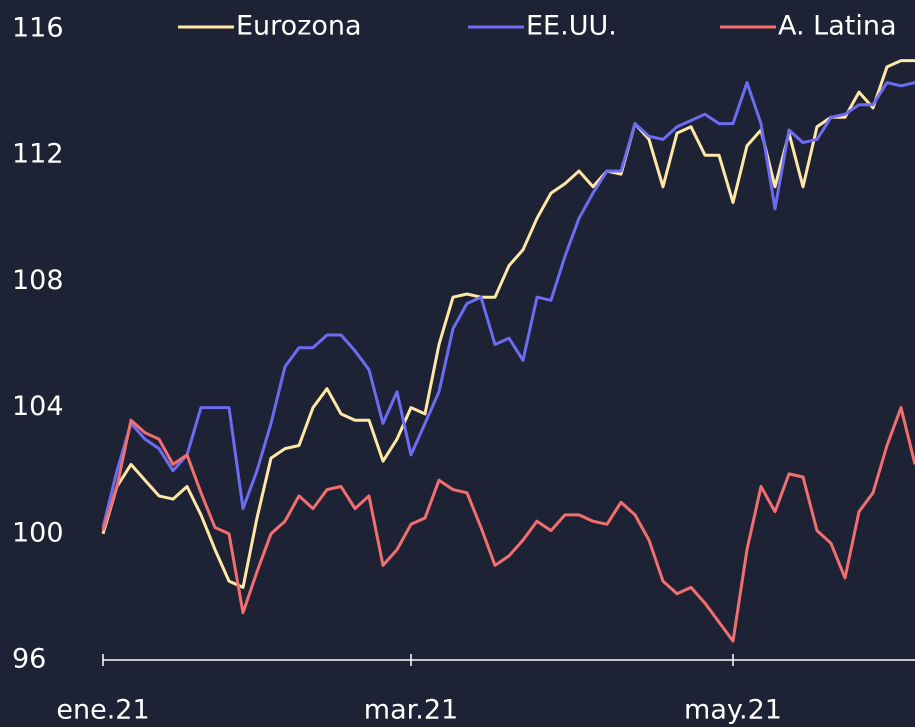 Image resolution: width=915 pixels, height=727 pixels. Describe the element at coordinates (837, 26) in the screenshot. I see `legend-label: A. Latina` at that location.